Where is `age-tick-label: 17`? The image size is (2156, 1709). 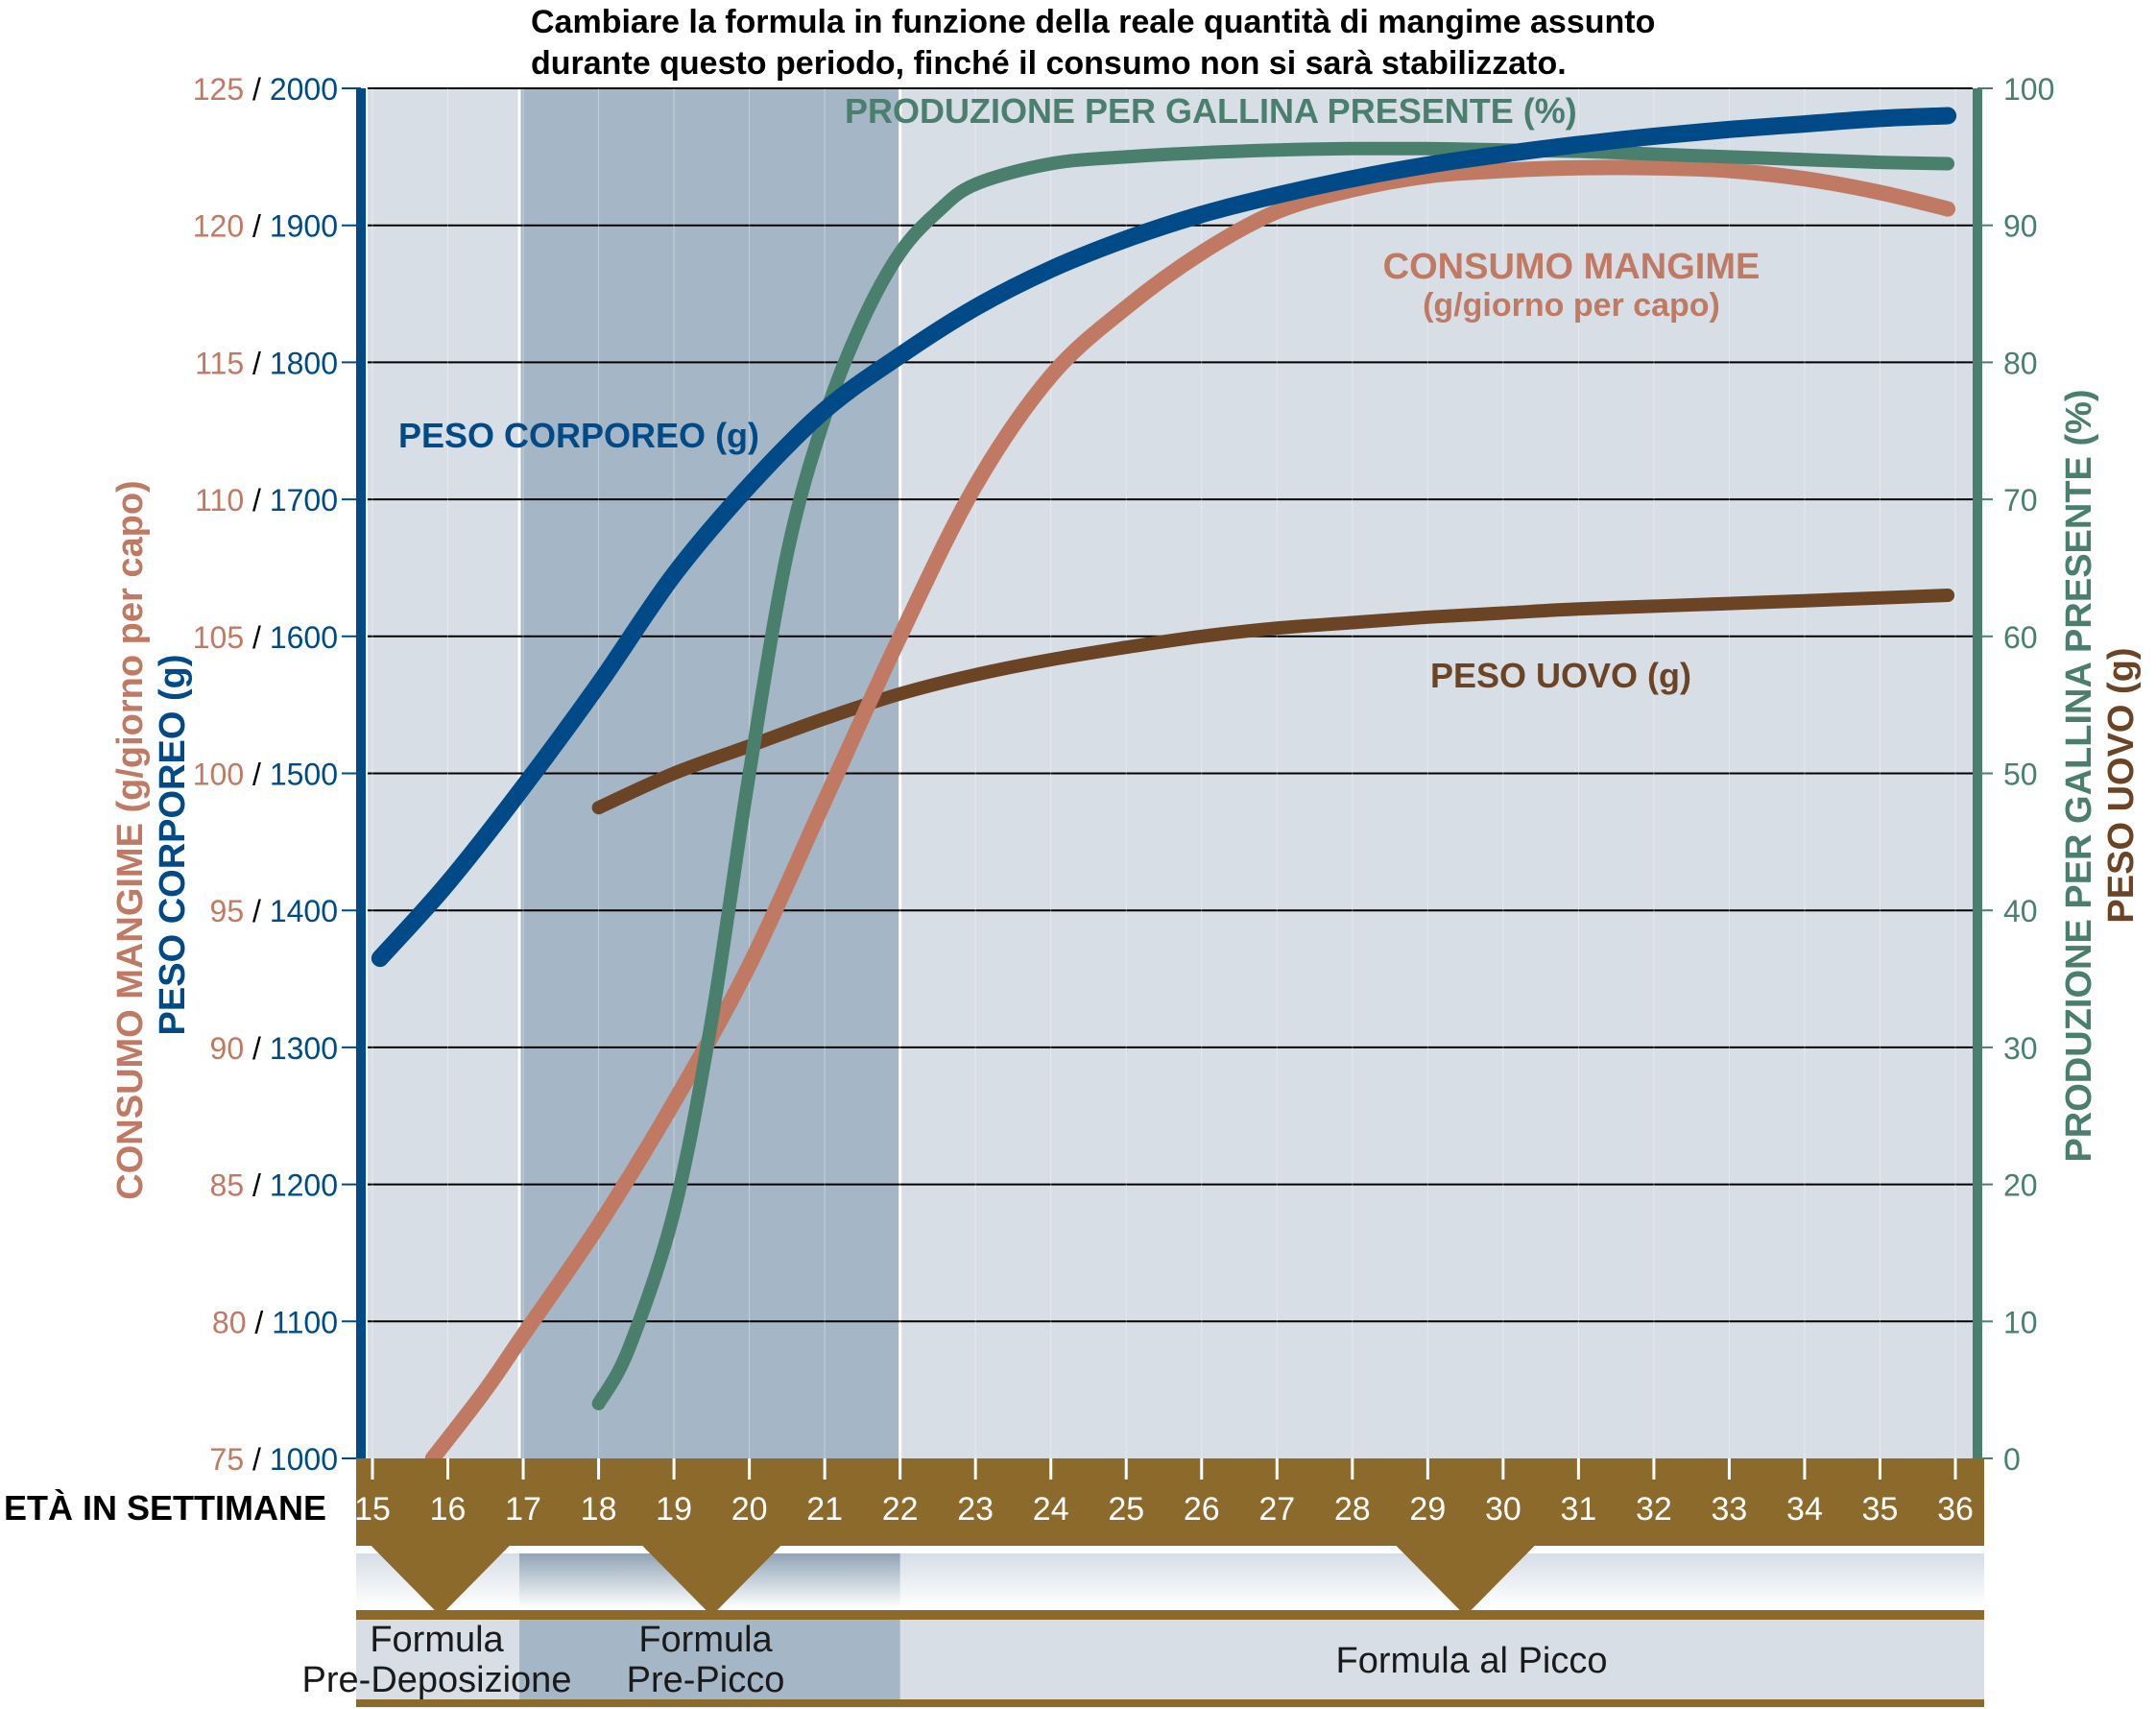 age-tick-label: 17 is located at coordinates (523, 1510).